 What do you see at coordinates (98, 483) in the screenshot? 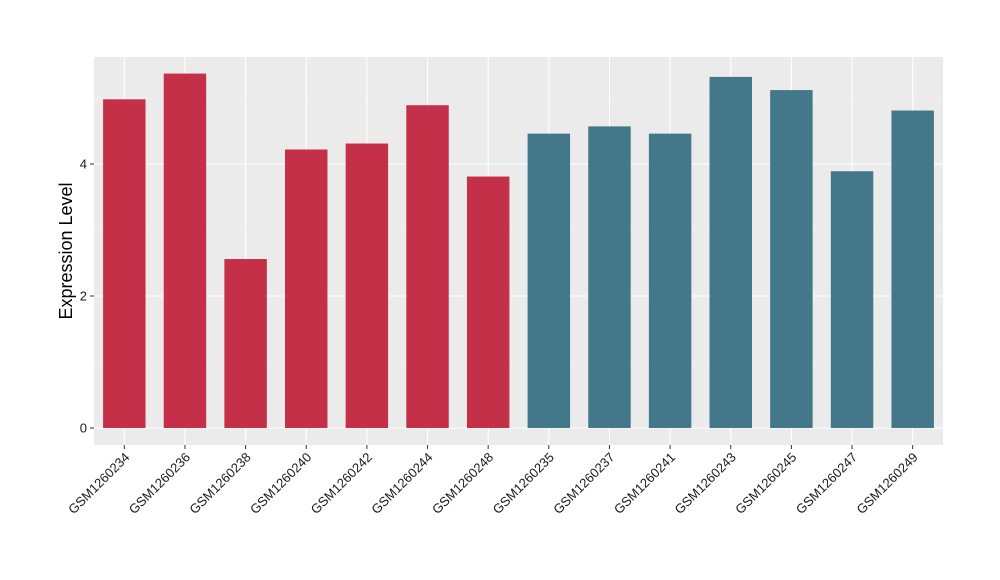
I see `x-tick-label: GSM1260234` at bounding box center [98, 483].